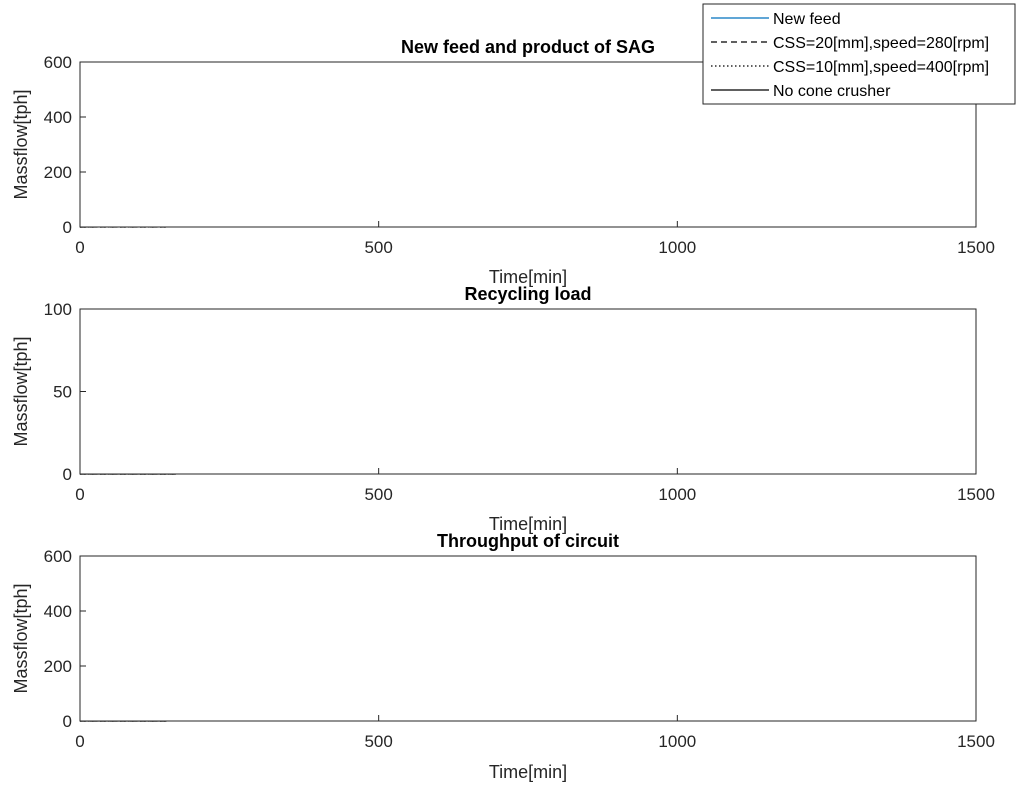 Image resolution: width=1019 pixels, height=785 pixels. Describe the element at coordinates (58, 309) in the screenshot. I see `y-tick-label: 100` at that location.